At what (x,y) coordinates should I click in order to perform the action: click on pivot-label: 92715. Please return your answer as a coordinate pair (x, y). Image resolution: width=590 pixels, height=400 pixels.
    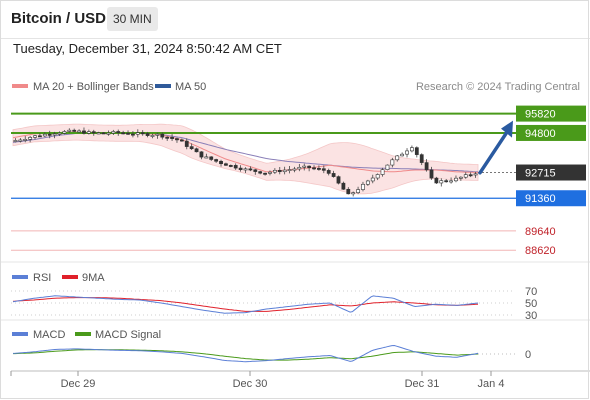
    Looking at the image, I should click on (540, 174).